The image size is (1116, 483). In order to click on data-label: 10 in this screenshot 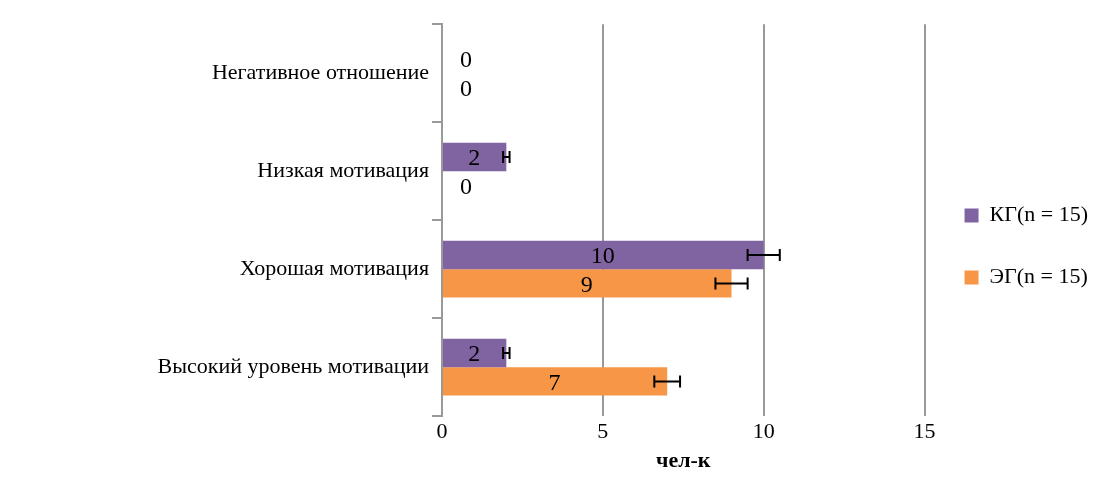, I will do `click(602, 255)`.